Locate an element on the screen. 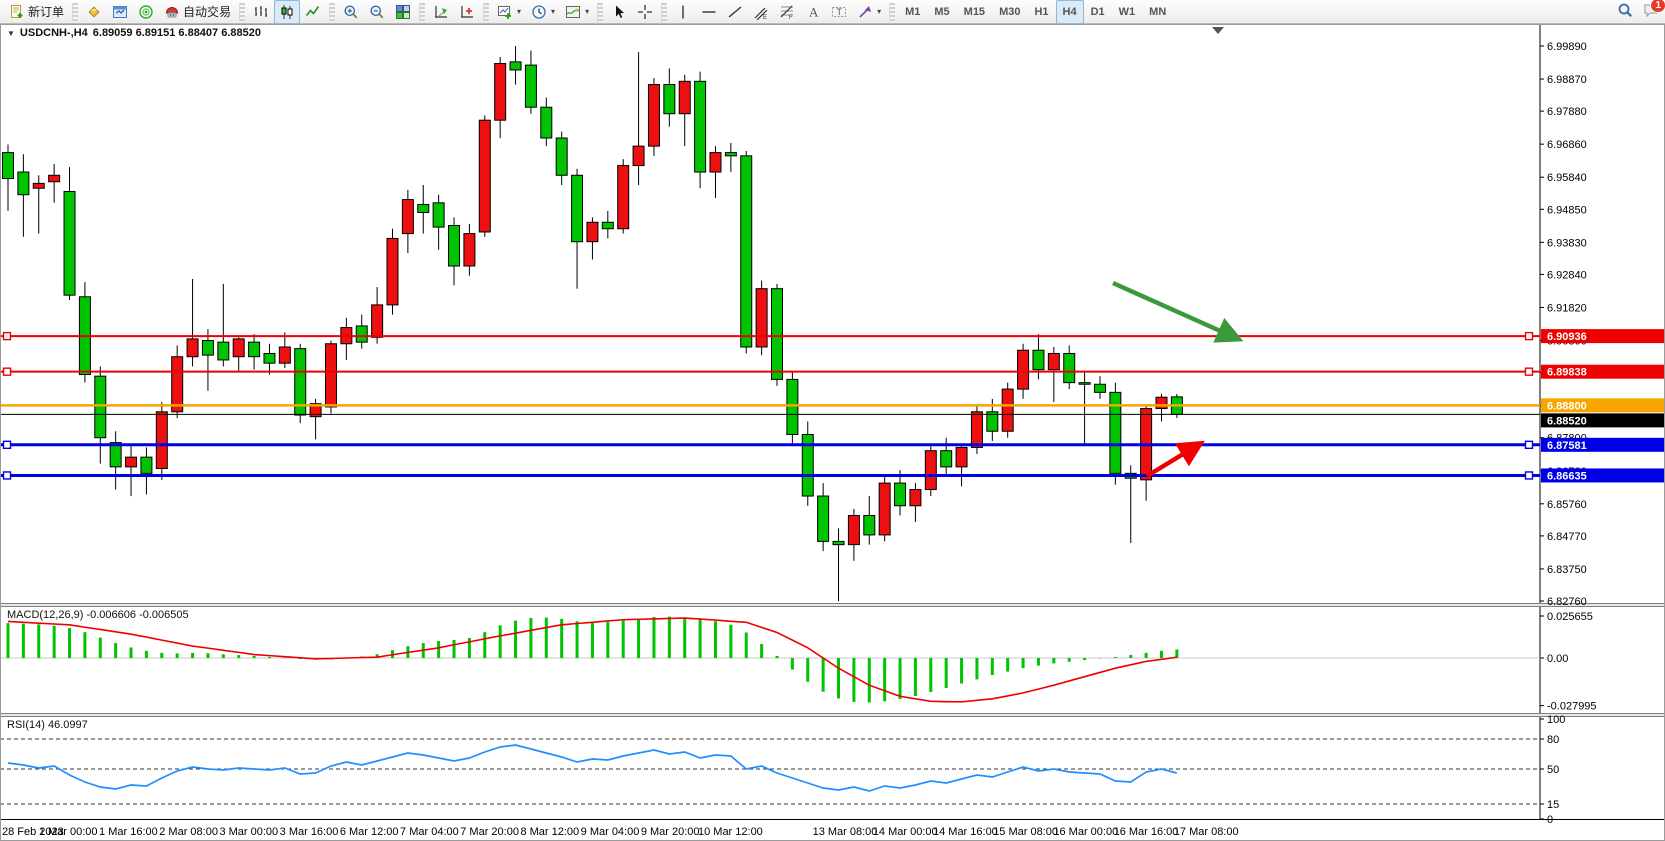 The height and width of the screenshot is (841, 1665). vertical-line-button is located at coordinates (683, 12).